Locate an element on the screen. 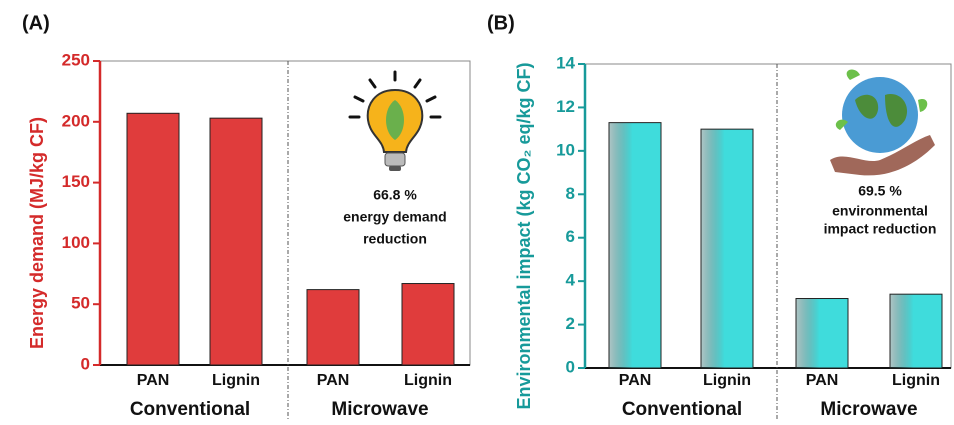  annotation: environmental is located at coordinates (880, 211).